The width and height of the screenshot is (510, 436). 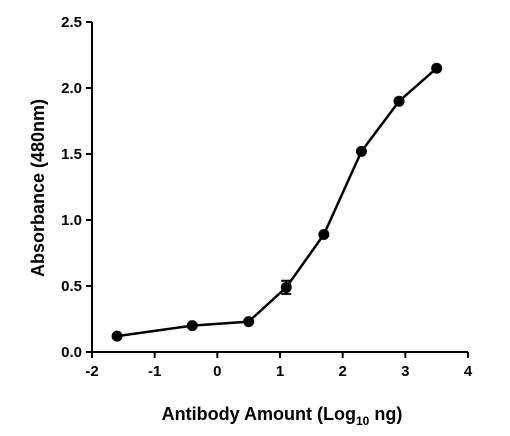 What do you see at coordinates (71, 352) in the screenshot?
I see `y-tick-label: 0.0` at bounding box center [71, 352].